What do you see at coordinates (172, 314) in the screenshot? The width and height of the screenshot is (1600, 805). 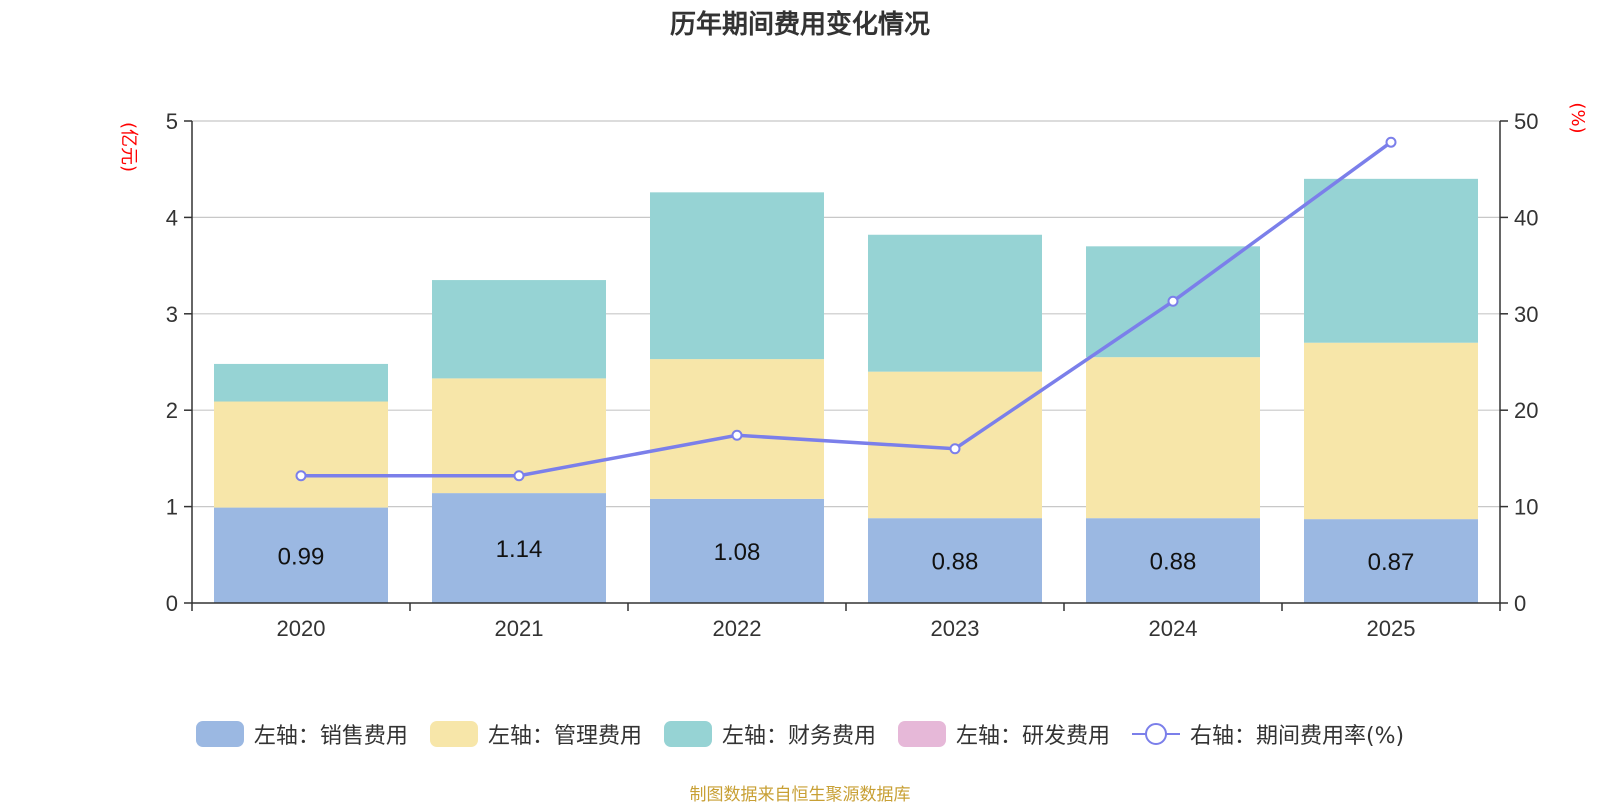 I see `left-tick-label: 3` at bounding box center [172, 314].